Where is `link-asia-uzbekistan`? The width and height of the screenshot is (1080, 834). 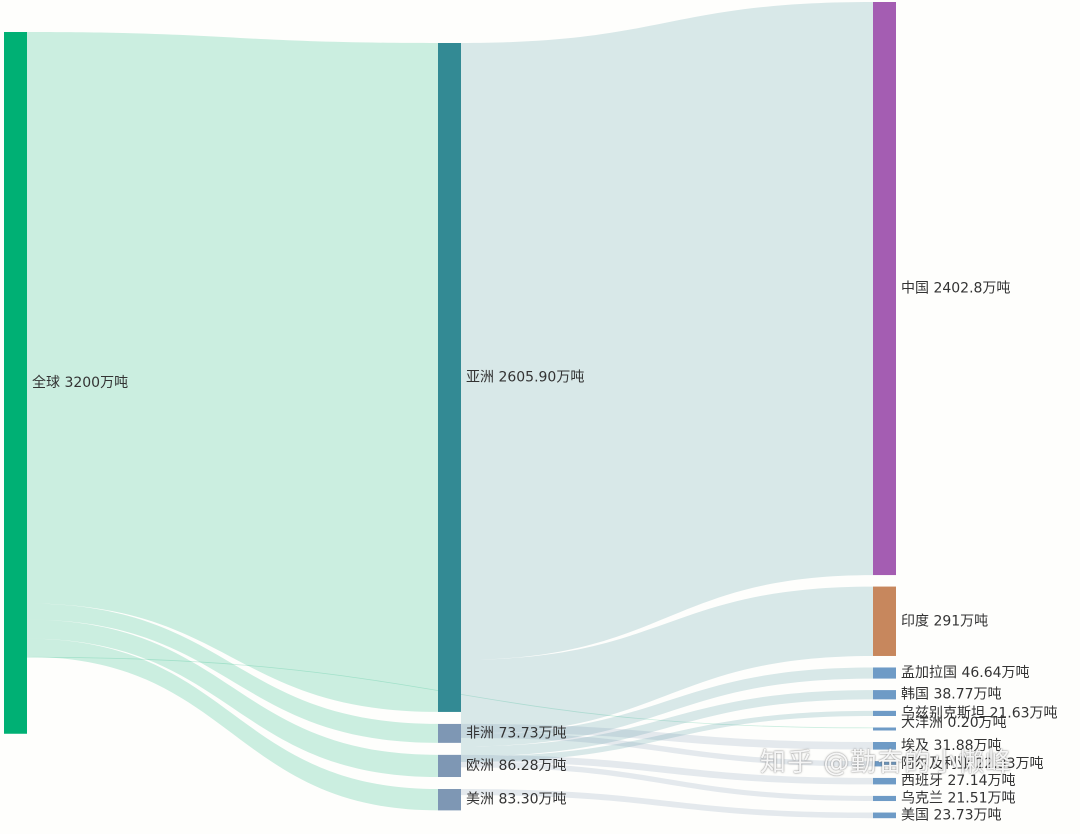
link-asia-uzbekistan is located at coordinates (667, 736).